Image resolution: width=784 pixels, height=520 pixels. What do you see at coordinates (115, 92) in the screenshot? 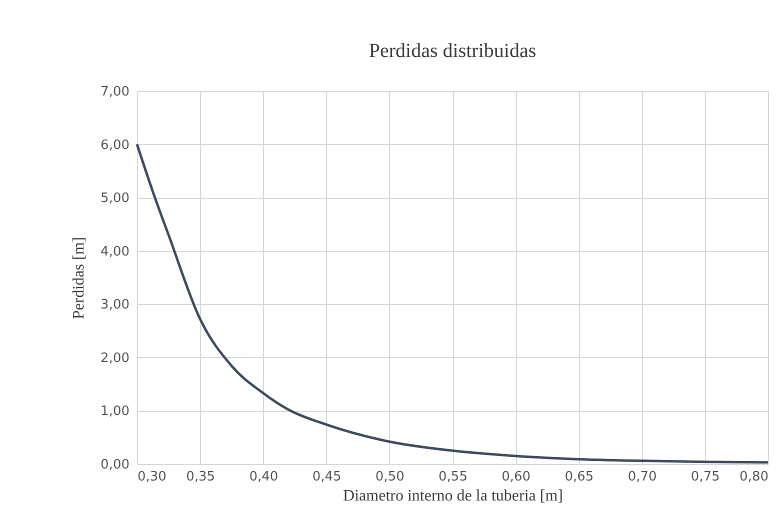
I see `y-tick-label: 7,00` at bounding box center [115, 92].